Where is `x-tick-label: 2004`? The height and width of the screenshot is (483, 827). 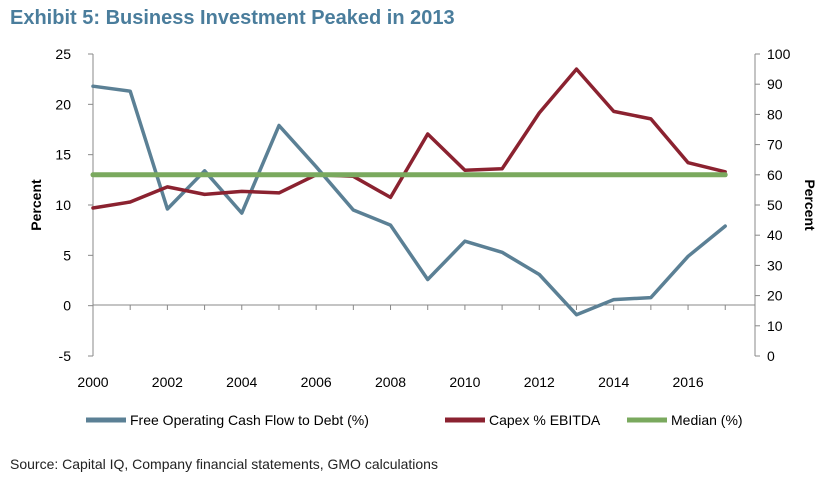
x-tick-label: 2004 is located at coordinates (241, 382).